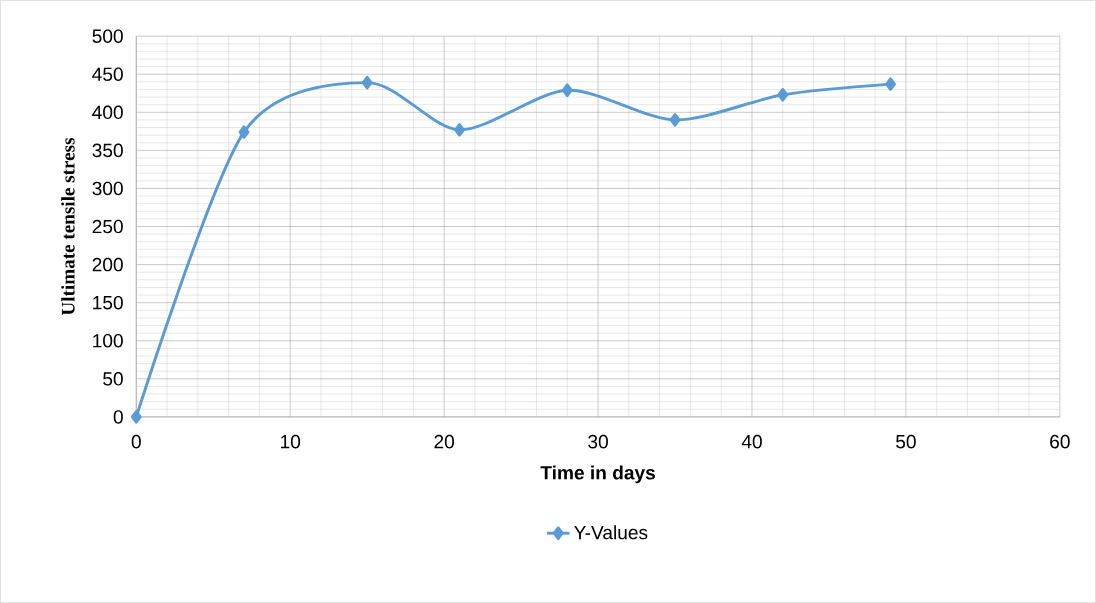 This screenshot has height=603, width=1096. What do you see at coordinates (107, 36) in the screenshot?
I see `y-tick-label: 500` at bounding box center [107, 36].